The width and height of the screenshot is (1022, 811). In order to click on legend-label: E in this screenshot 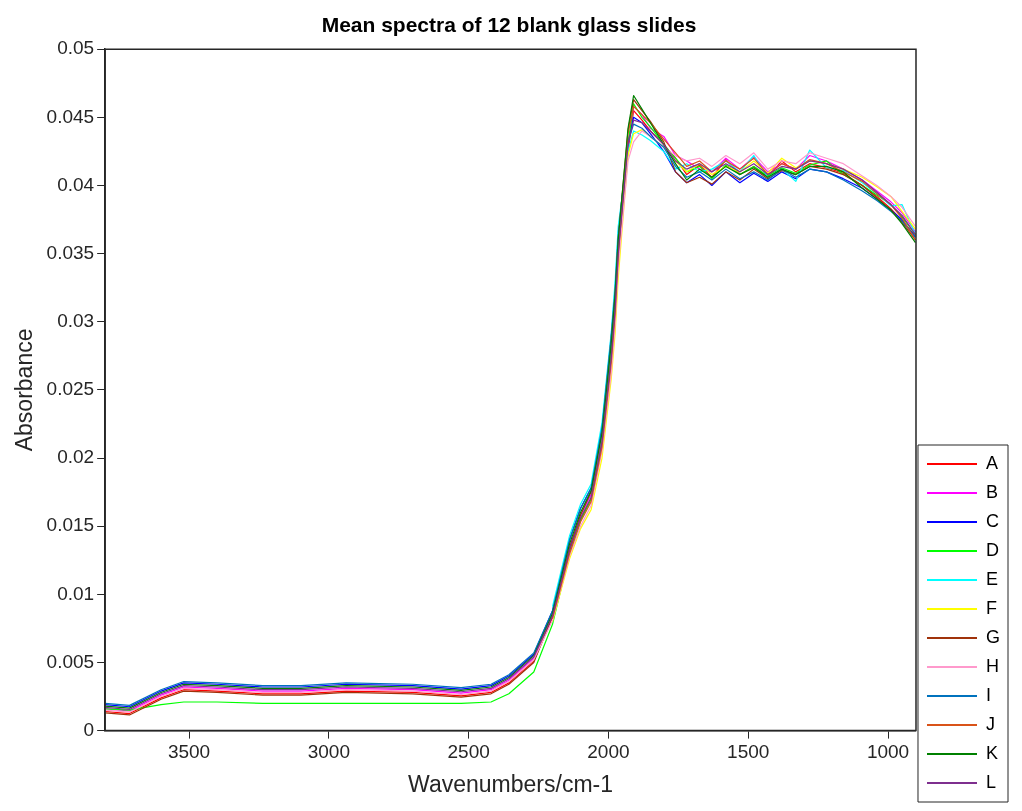, I will do `click(992, 578)`.